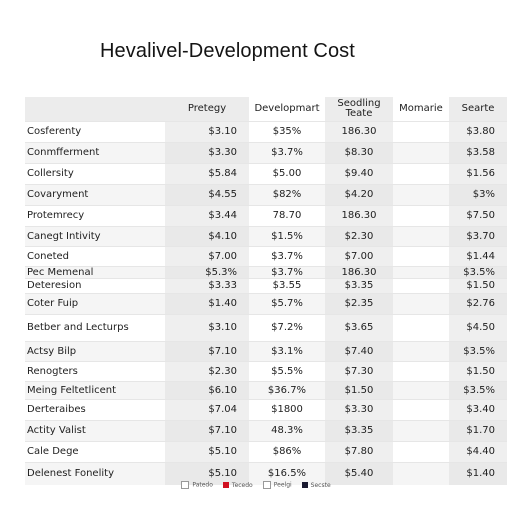 The height and width of the screenshot is (512, 512). What do you see at coordinates (95, 390) in the screenshot?
I see `row-label: Meing Feltetlicent` at bounding box center [95, 390].